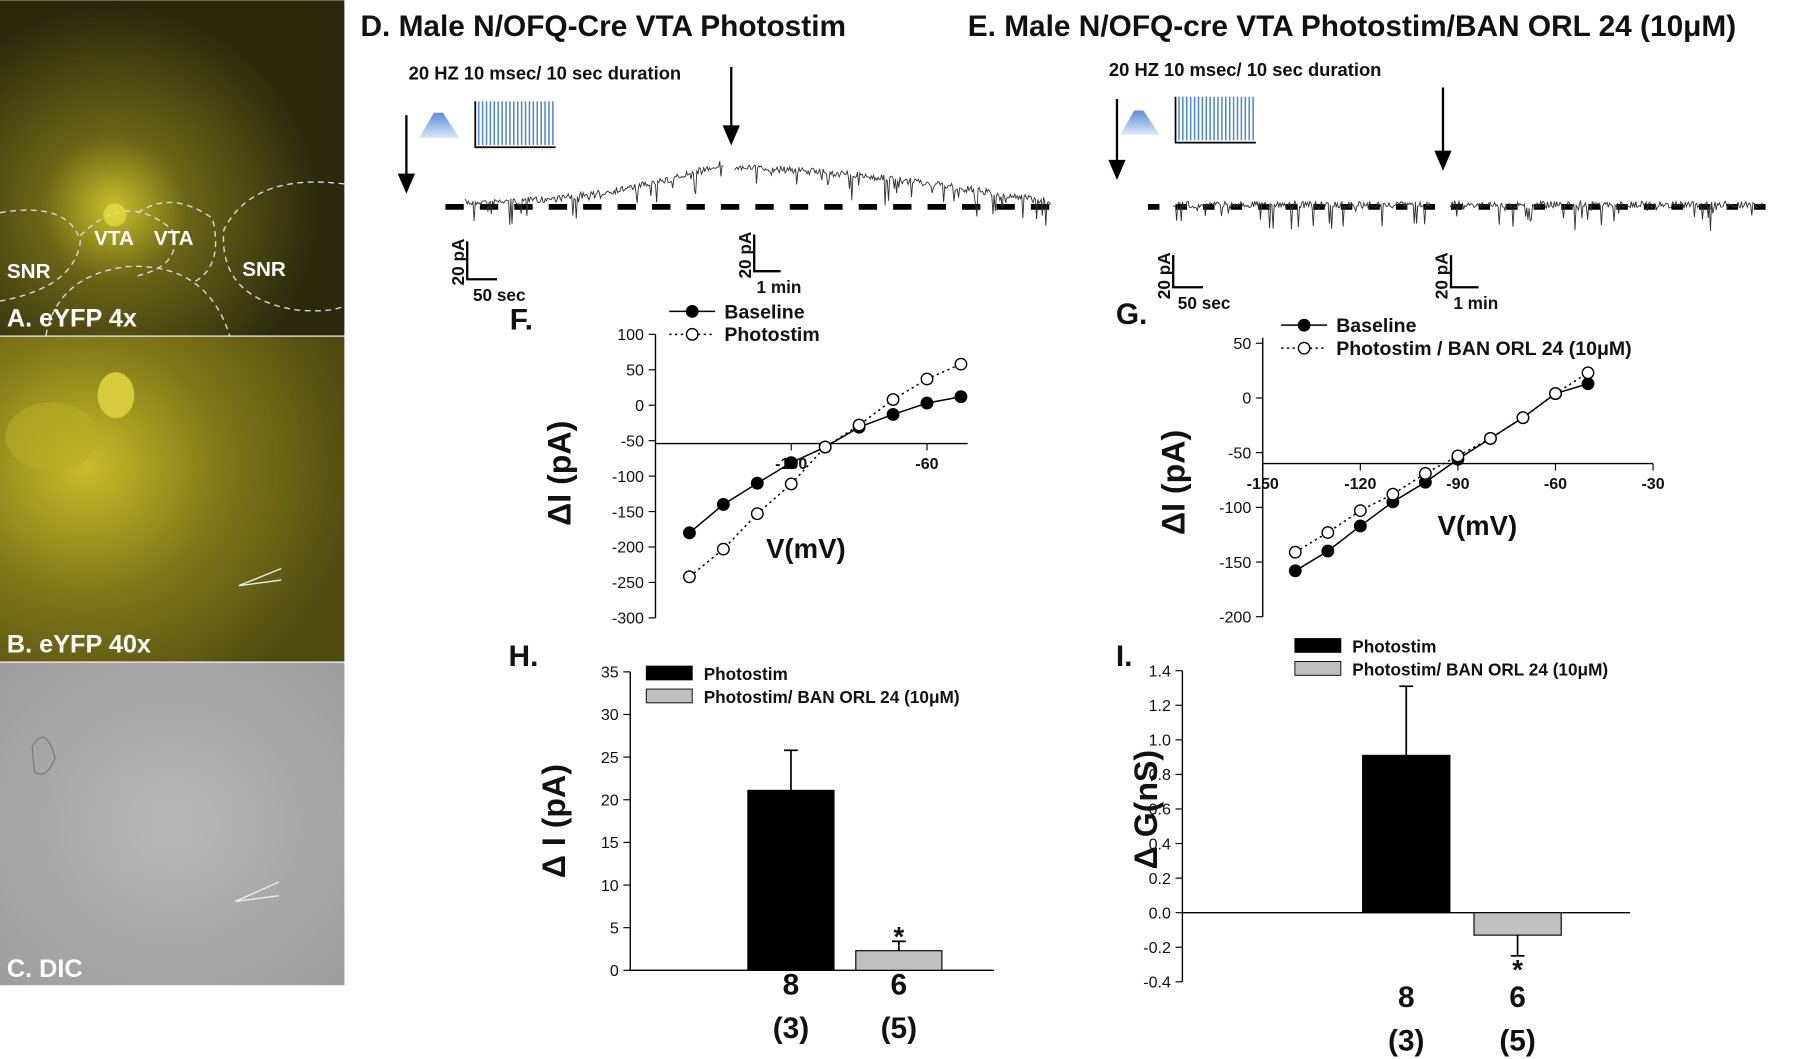  What do you see at coordinates (172, 168) in the screenshot?
I see `image-a` at bounding box center [172, 168].